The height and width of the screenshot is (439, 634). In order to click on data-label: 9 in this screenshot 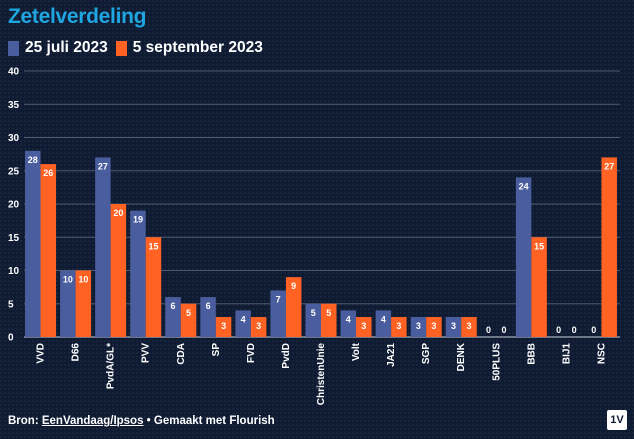, I will do `click(293, 286)`.